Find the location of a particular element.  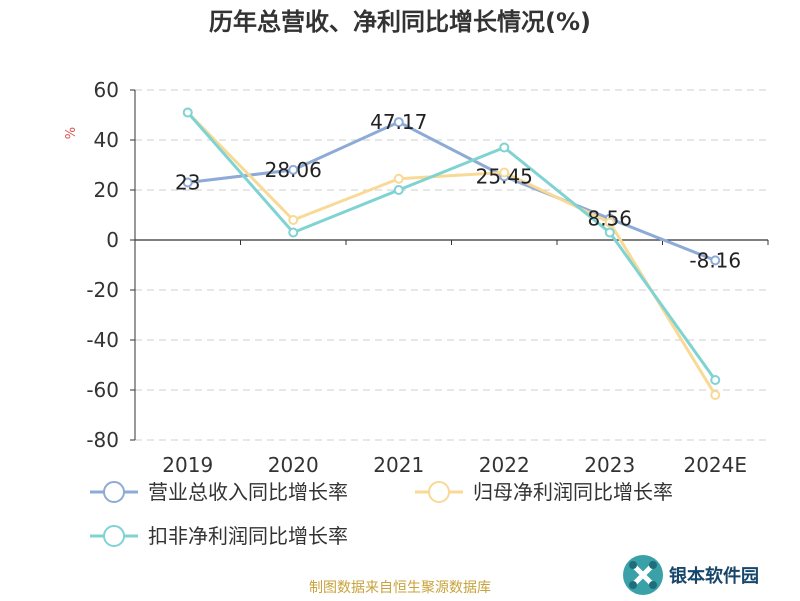

legend-item-2: 归母净利润同比增长率 is located at coordinates (544, 492).